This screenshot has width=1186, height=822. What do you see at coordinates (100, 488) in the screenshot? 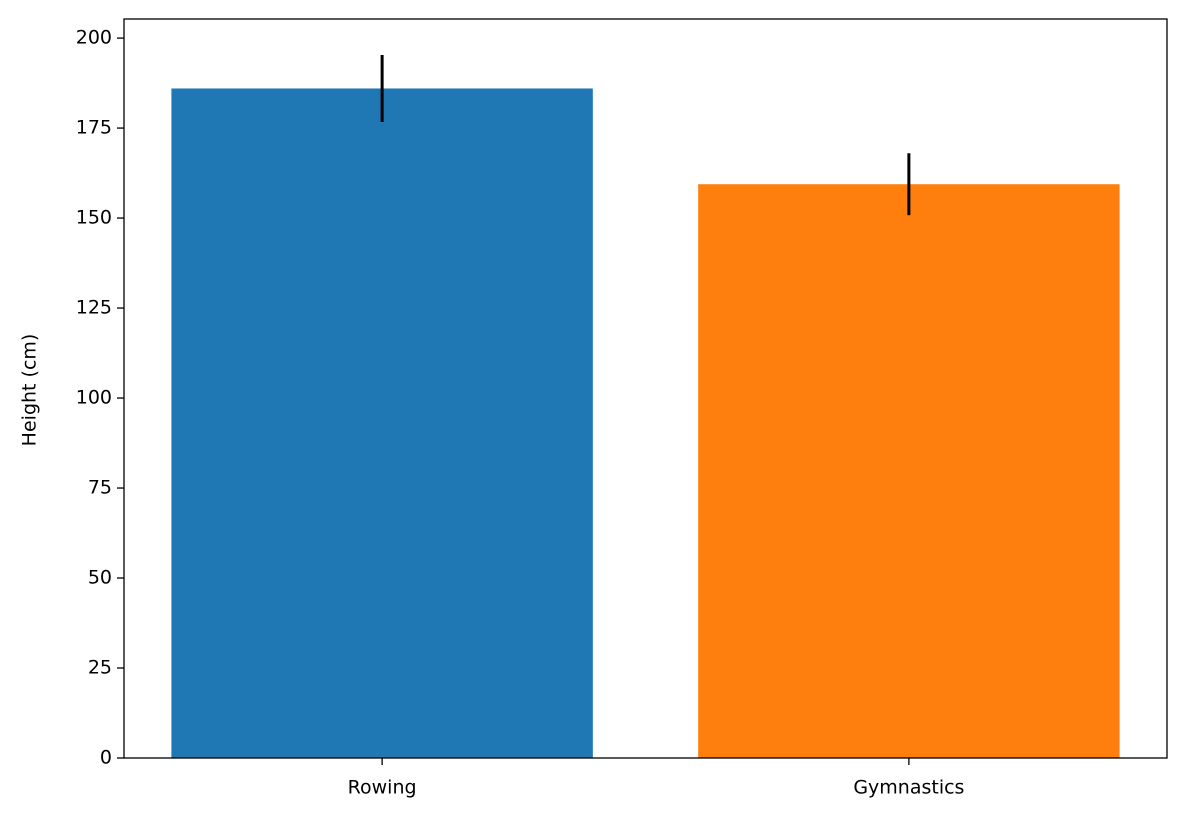
I see `y-tick-label: 75` at bounding box center [100, 488].